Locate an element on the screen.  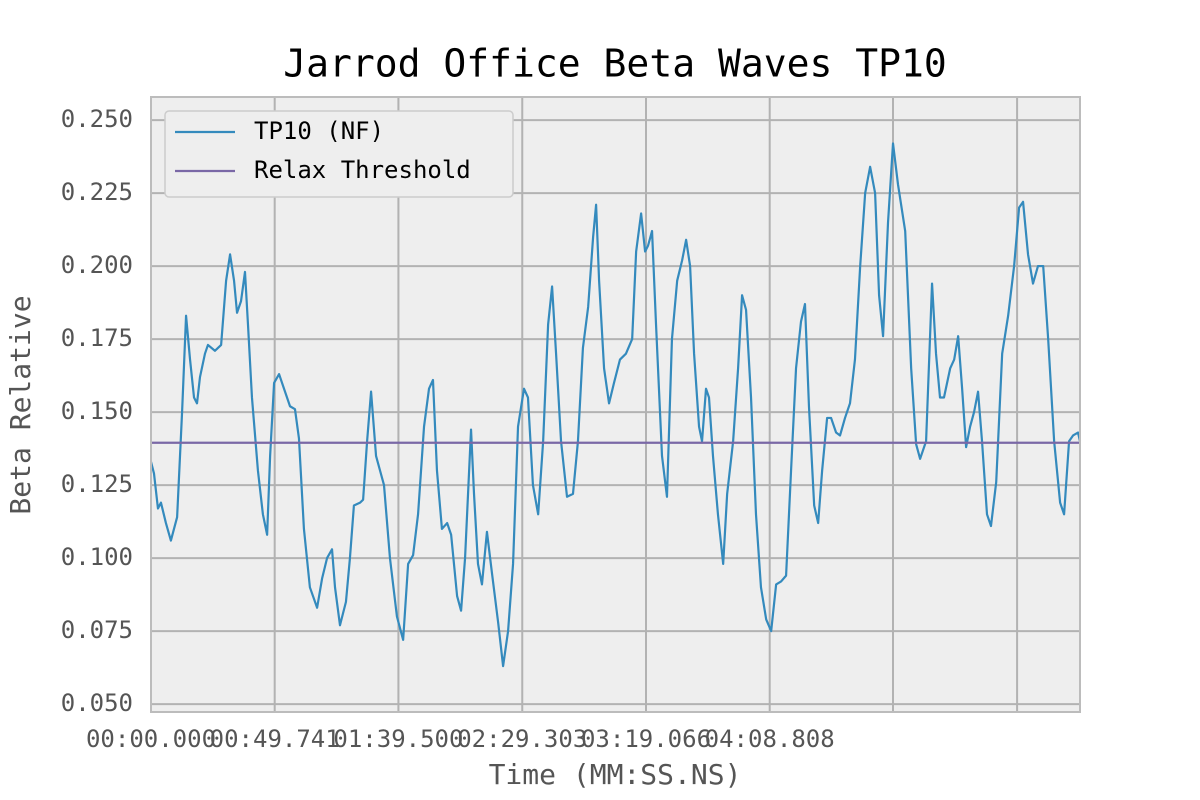
y-tick-label: 0.125 is located at coordinates (97, 484).